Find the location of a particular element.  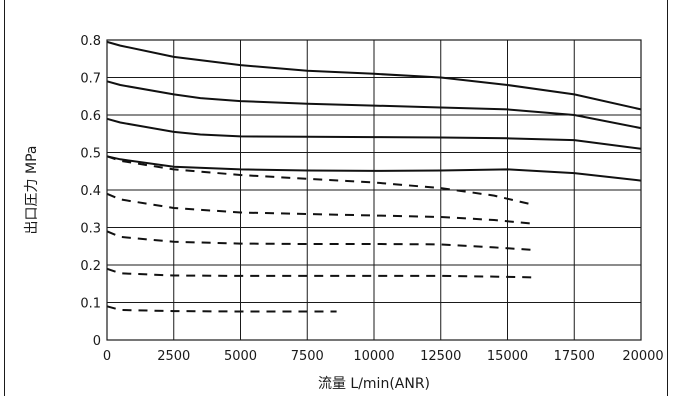

x-tick-label: 2500 is located at coordinates (173, 356).